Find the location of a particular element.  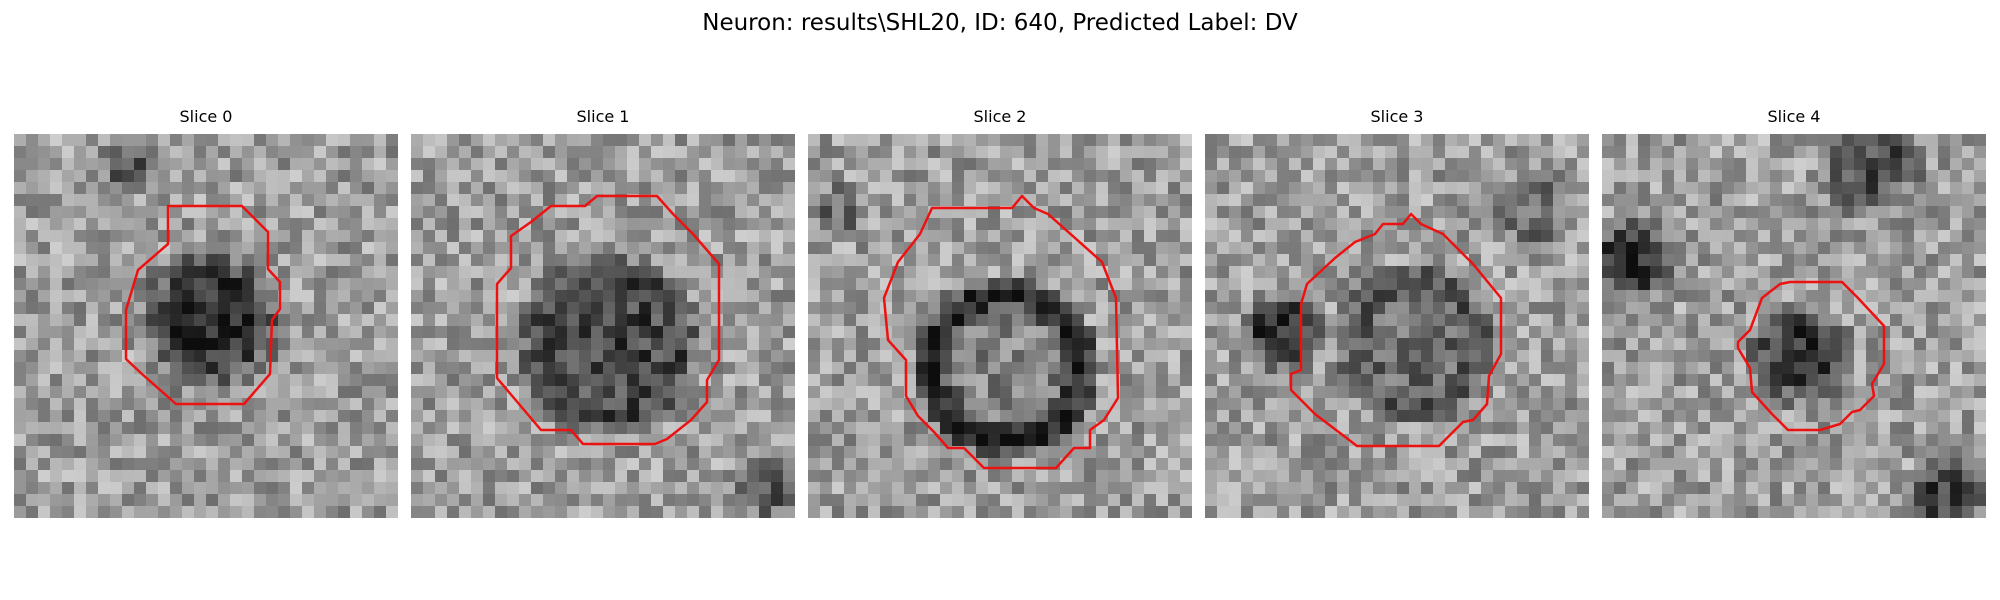

slice-title: Slice 2 is located at coordinates (1000, 116).